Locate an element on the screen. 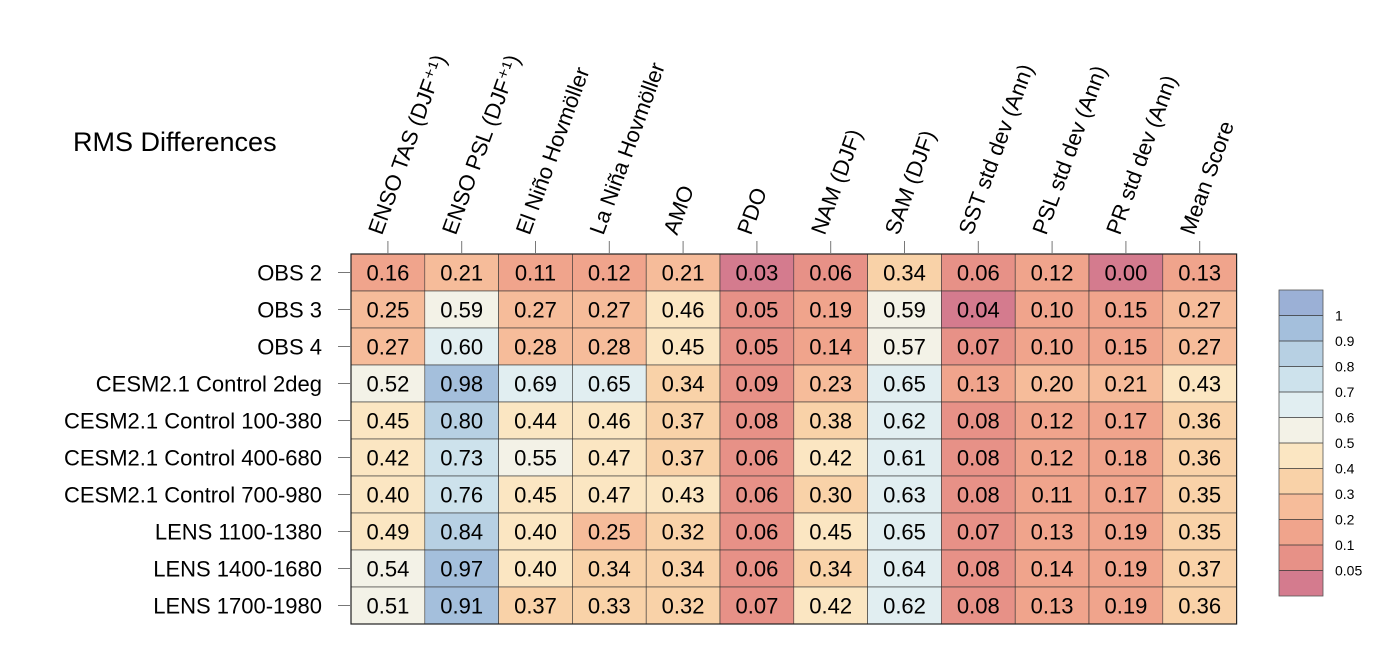  cell-value: 0.36 is located at coordinates (1199, 421).